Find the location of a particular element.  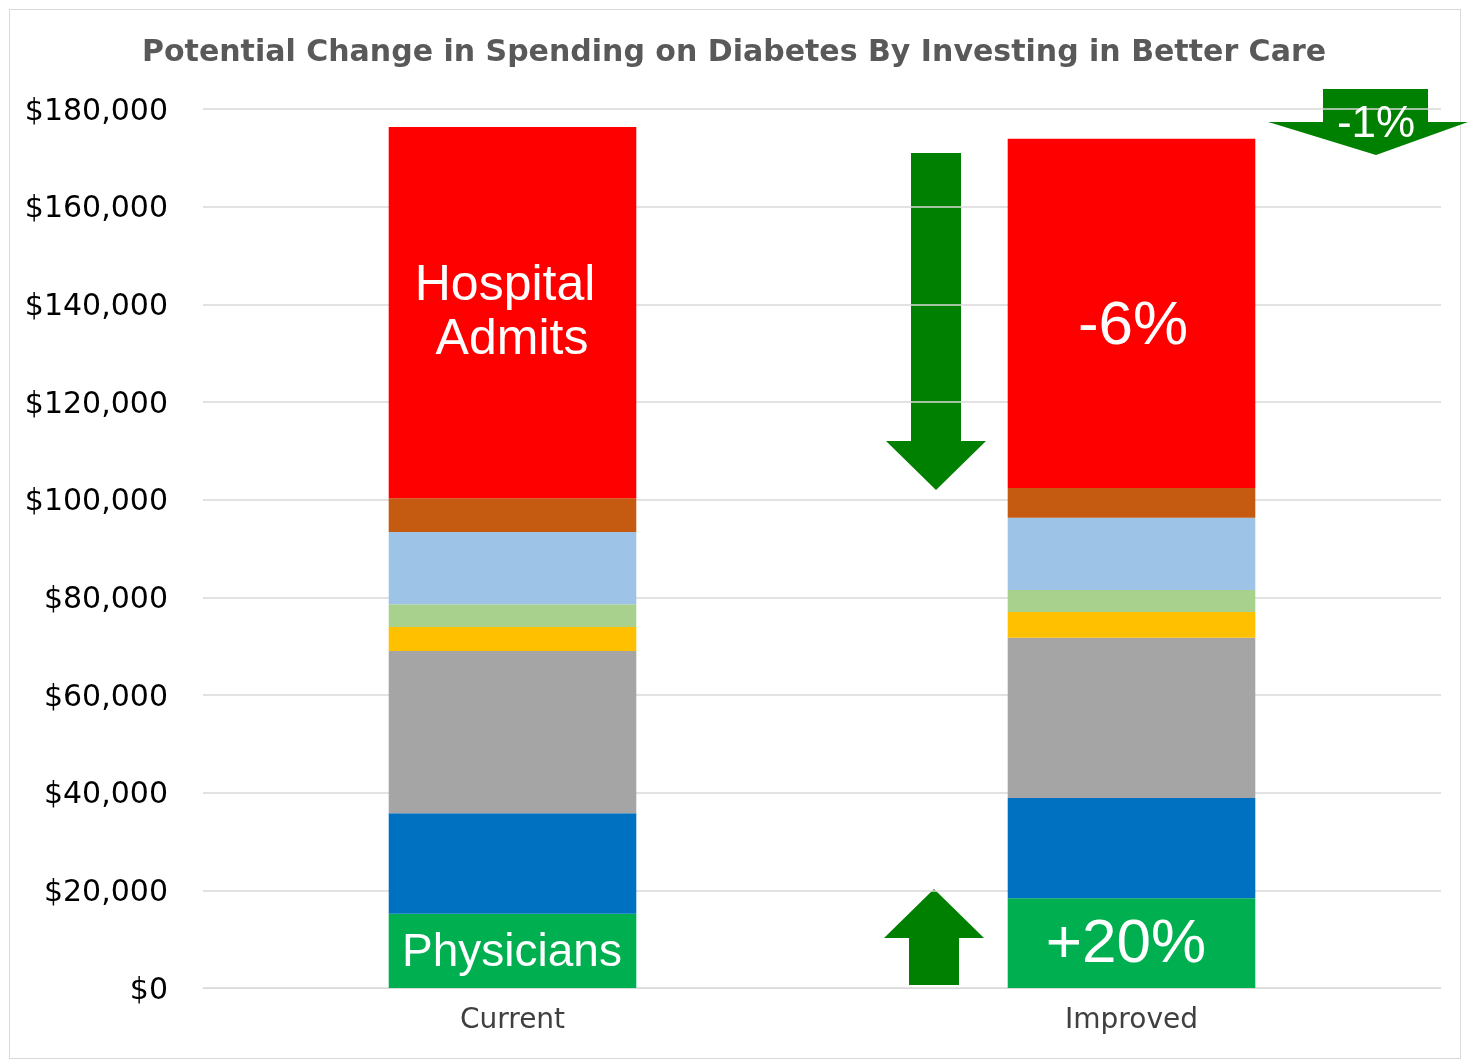

y-tick-label: $160,000 is located at coordinates (96, 207).